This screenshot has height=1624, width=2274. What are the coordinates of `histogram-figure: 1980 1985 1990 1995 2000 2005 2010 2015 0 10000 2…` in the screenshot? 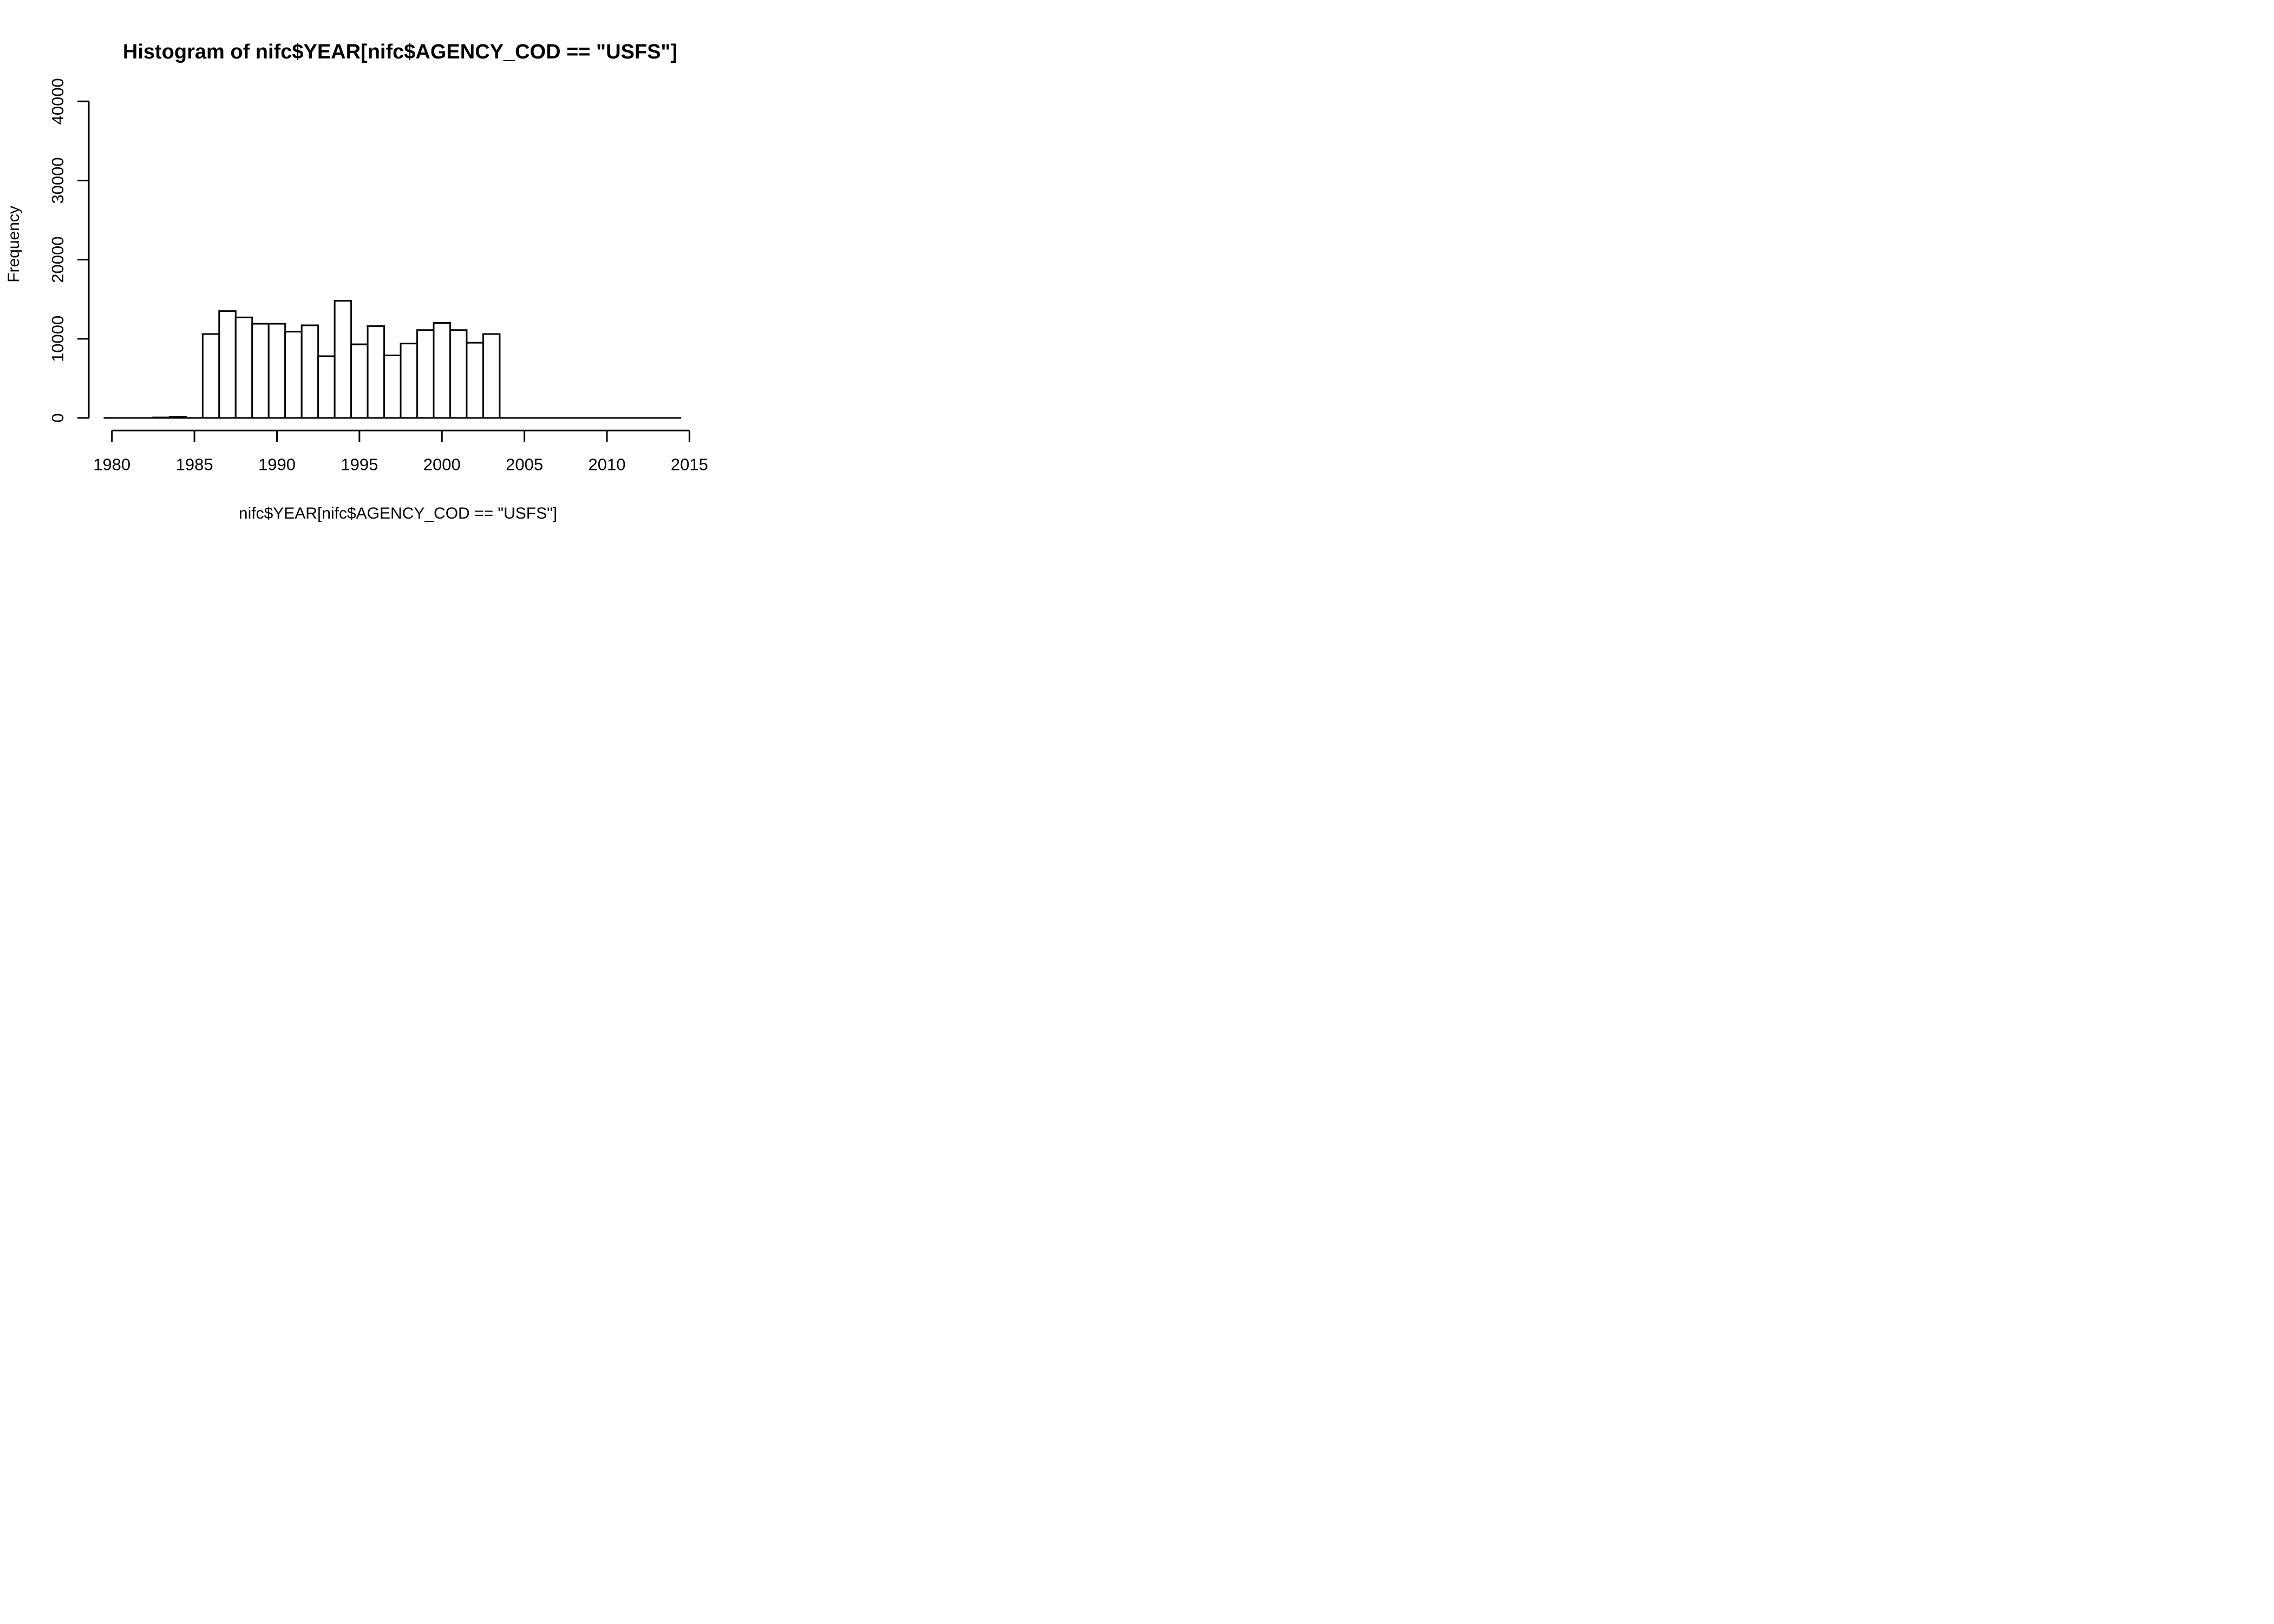 It's located at (379, 270).